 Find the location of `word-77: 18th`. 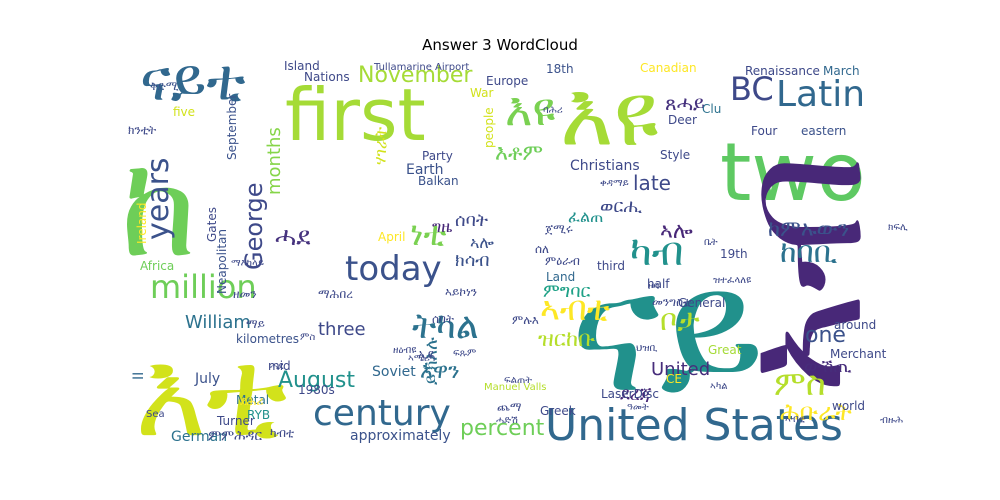

word-77: 18th is located at coordinates (560, 69).